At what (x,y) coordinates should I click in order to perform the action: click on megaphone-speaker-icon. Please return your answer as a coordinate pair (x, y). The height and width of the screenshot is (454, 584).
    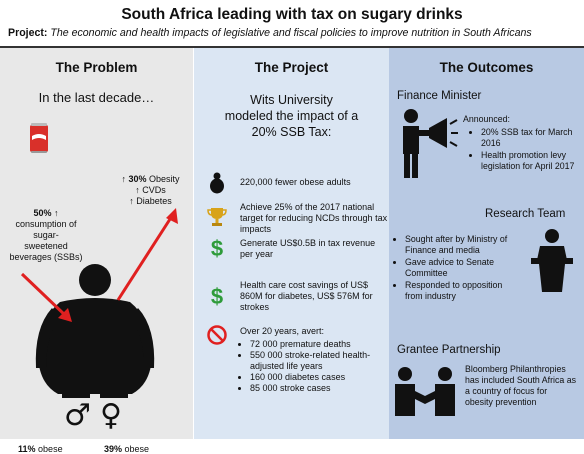
    Looking at the image, I should click on (430, 143).